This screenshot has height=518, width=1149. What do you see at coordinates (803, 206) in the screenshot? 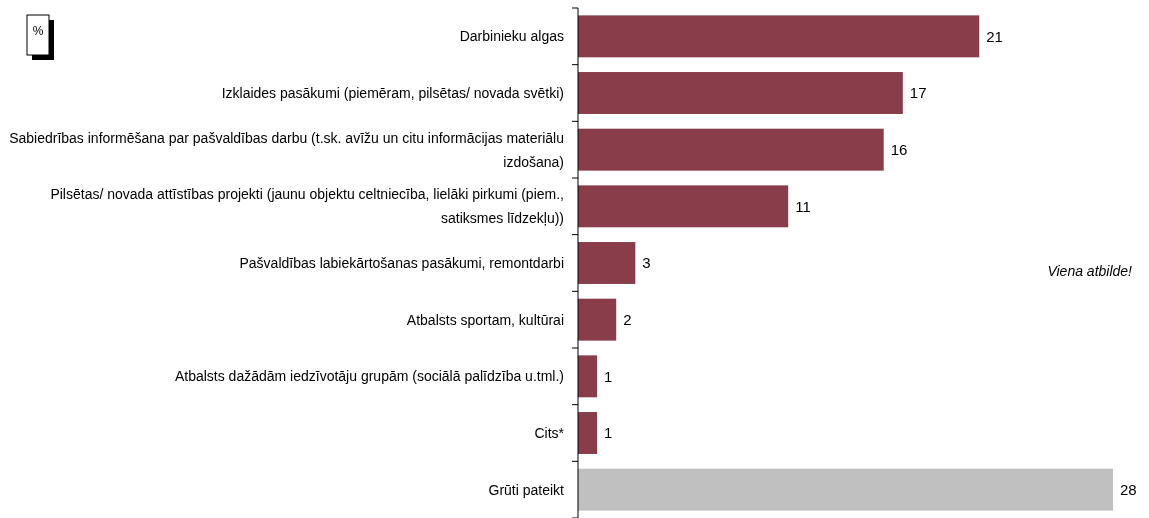
I see `data-label: 11` at bounding box center [803, 206].